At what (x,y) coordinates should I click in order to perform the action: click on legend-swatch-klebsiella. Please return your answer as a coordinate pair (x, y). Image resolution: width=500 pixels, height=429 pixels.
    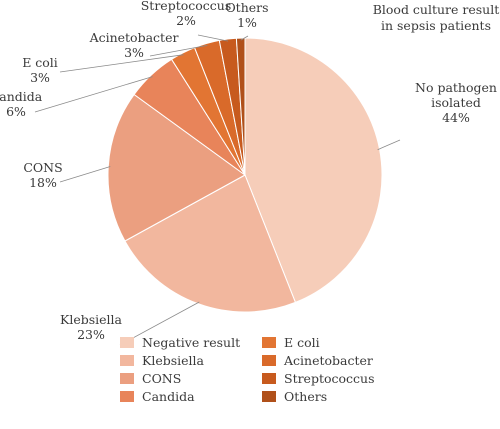
    Looking at the image, I should click on (127, 360).